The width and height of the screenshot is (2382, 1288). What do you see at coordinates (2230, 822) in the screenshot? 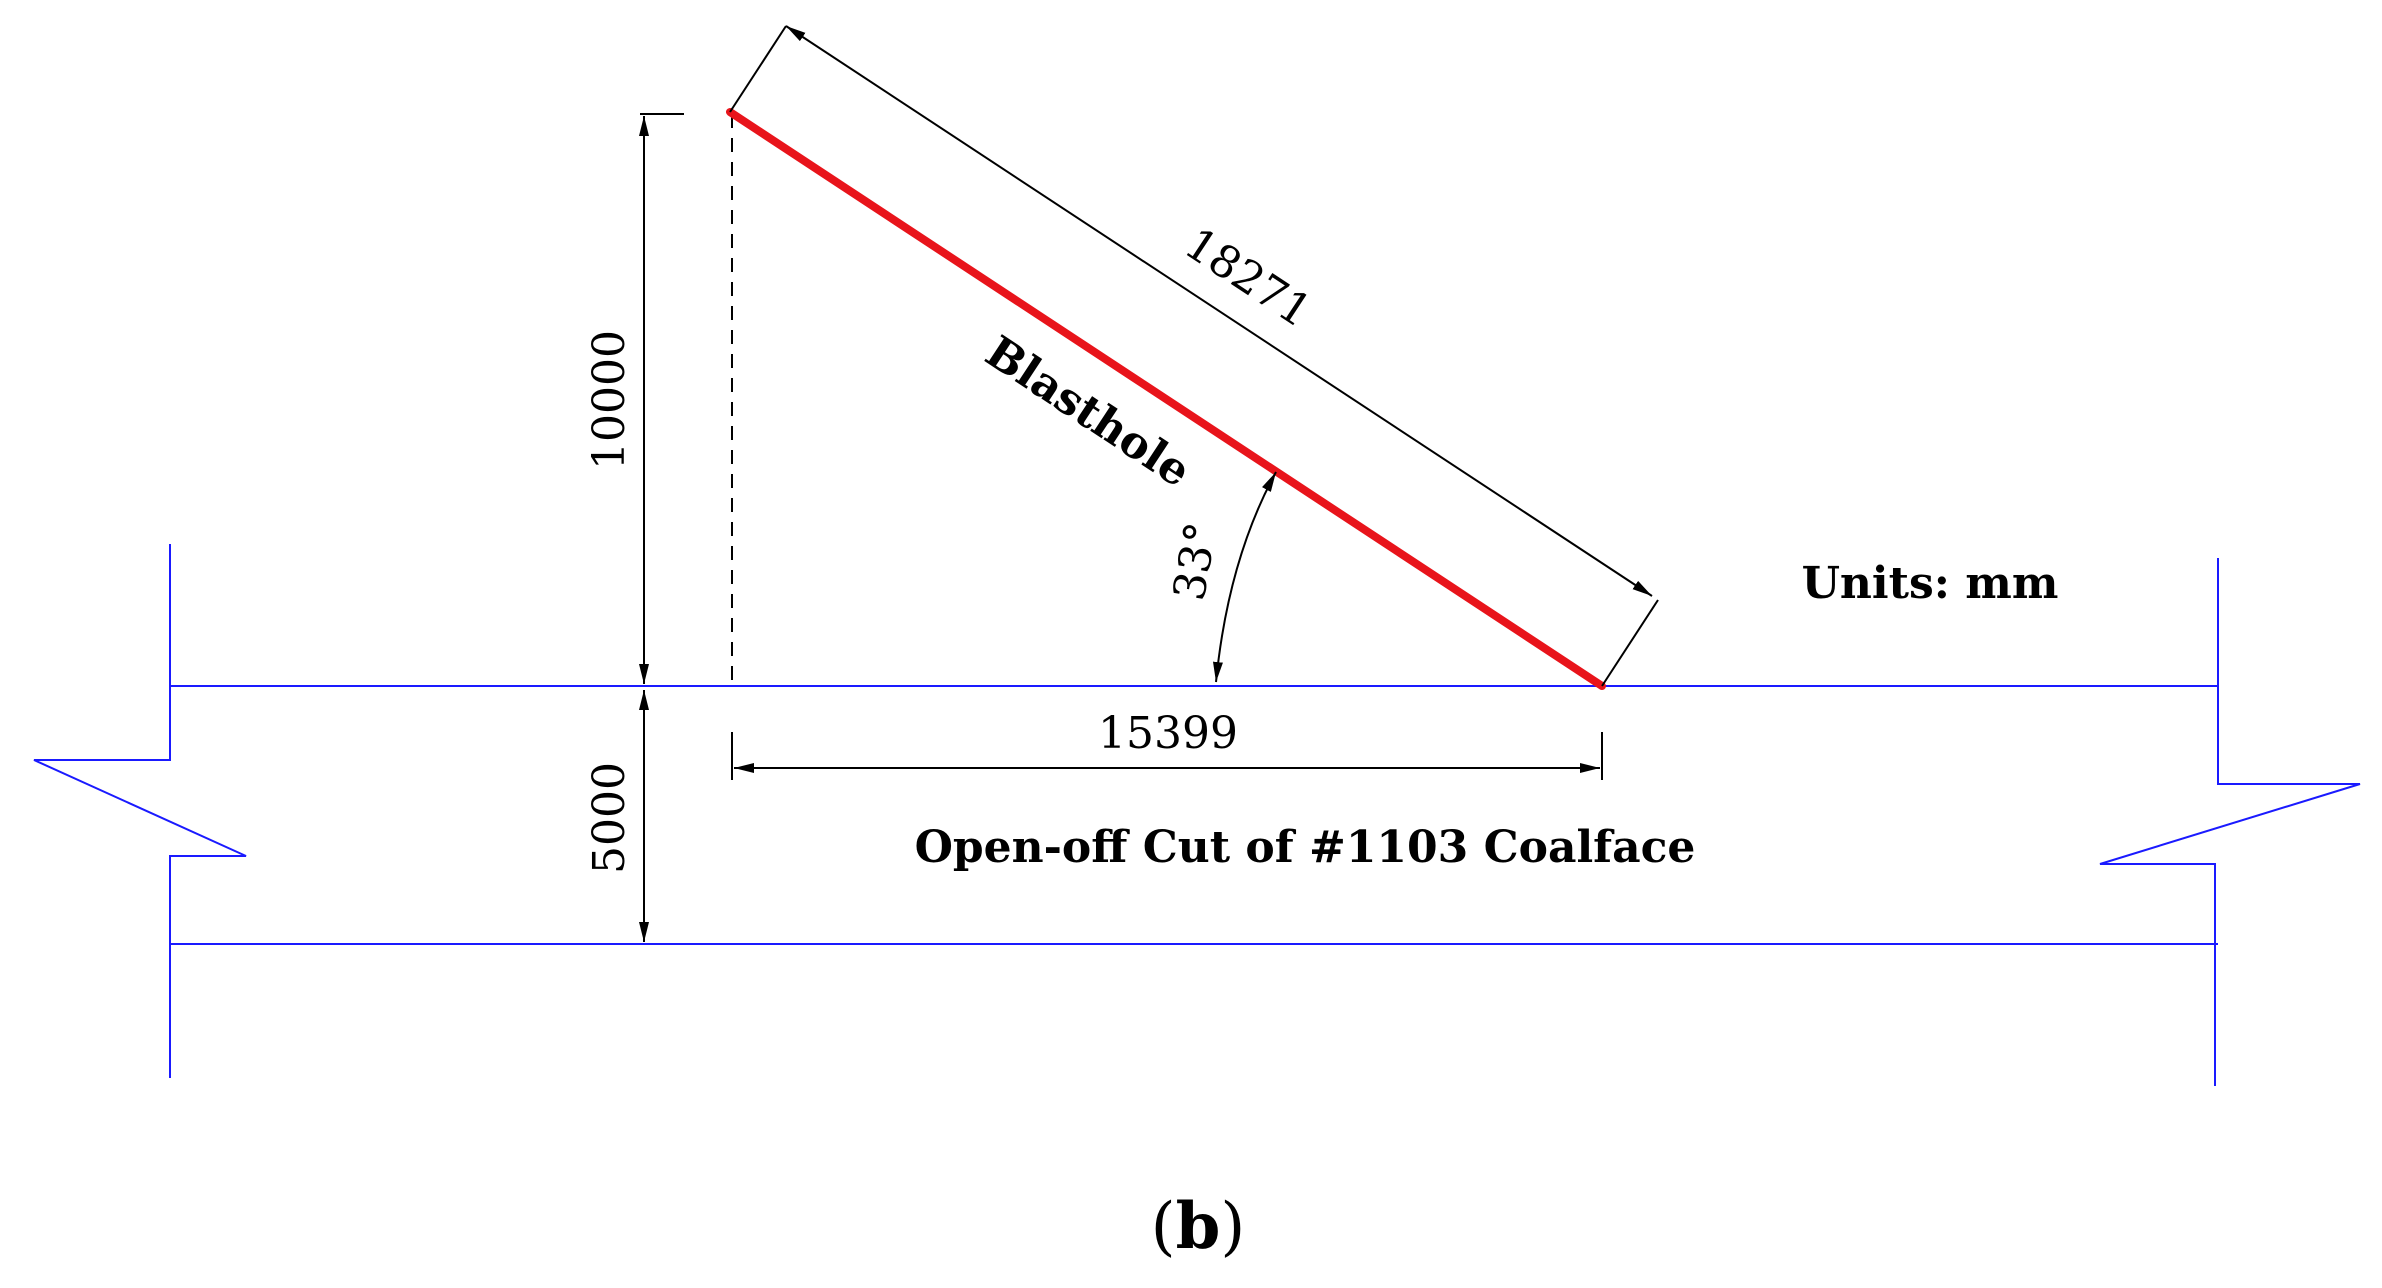
I see `right-break-line` at bounding box center [2230, 822].